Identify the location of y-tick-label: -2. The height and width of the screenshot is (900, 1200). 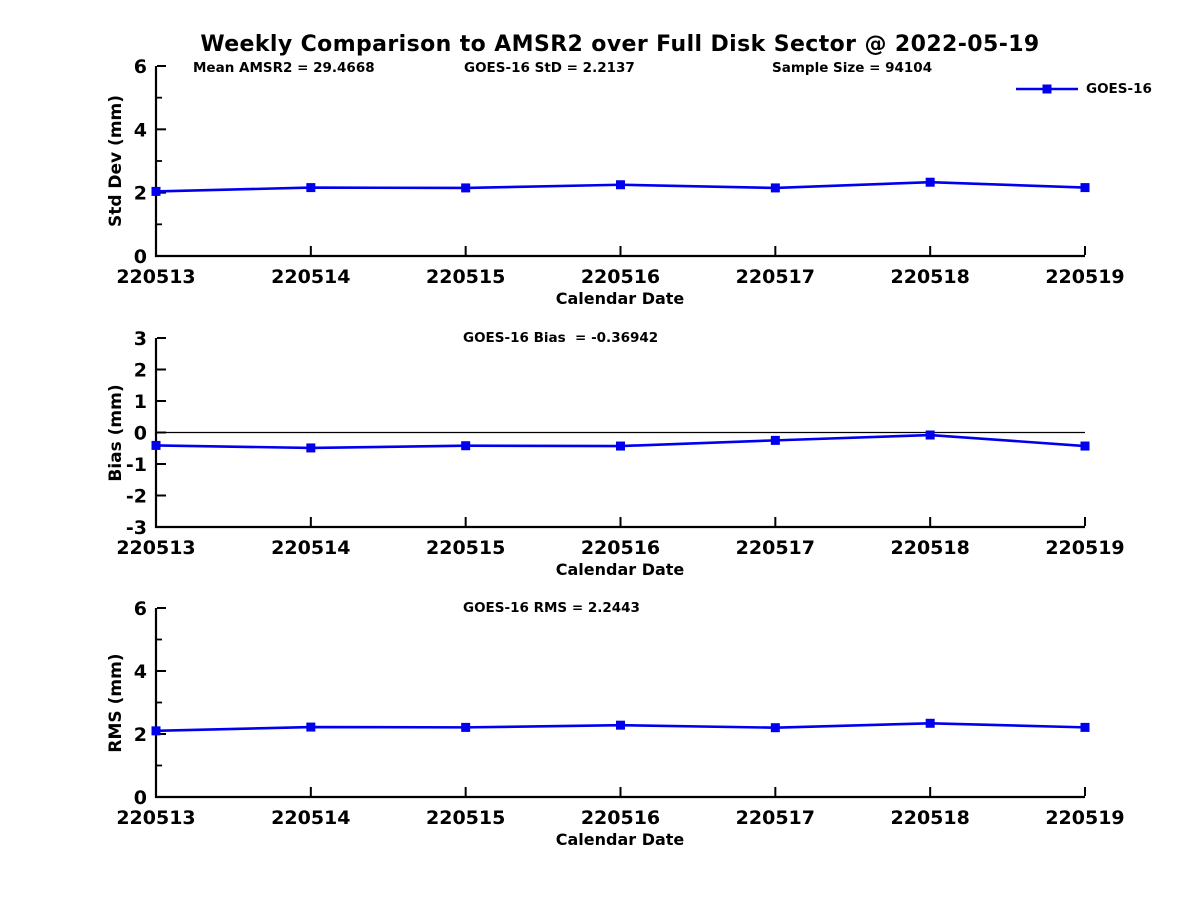
(136, 497).